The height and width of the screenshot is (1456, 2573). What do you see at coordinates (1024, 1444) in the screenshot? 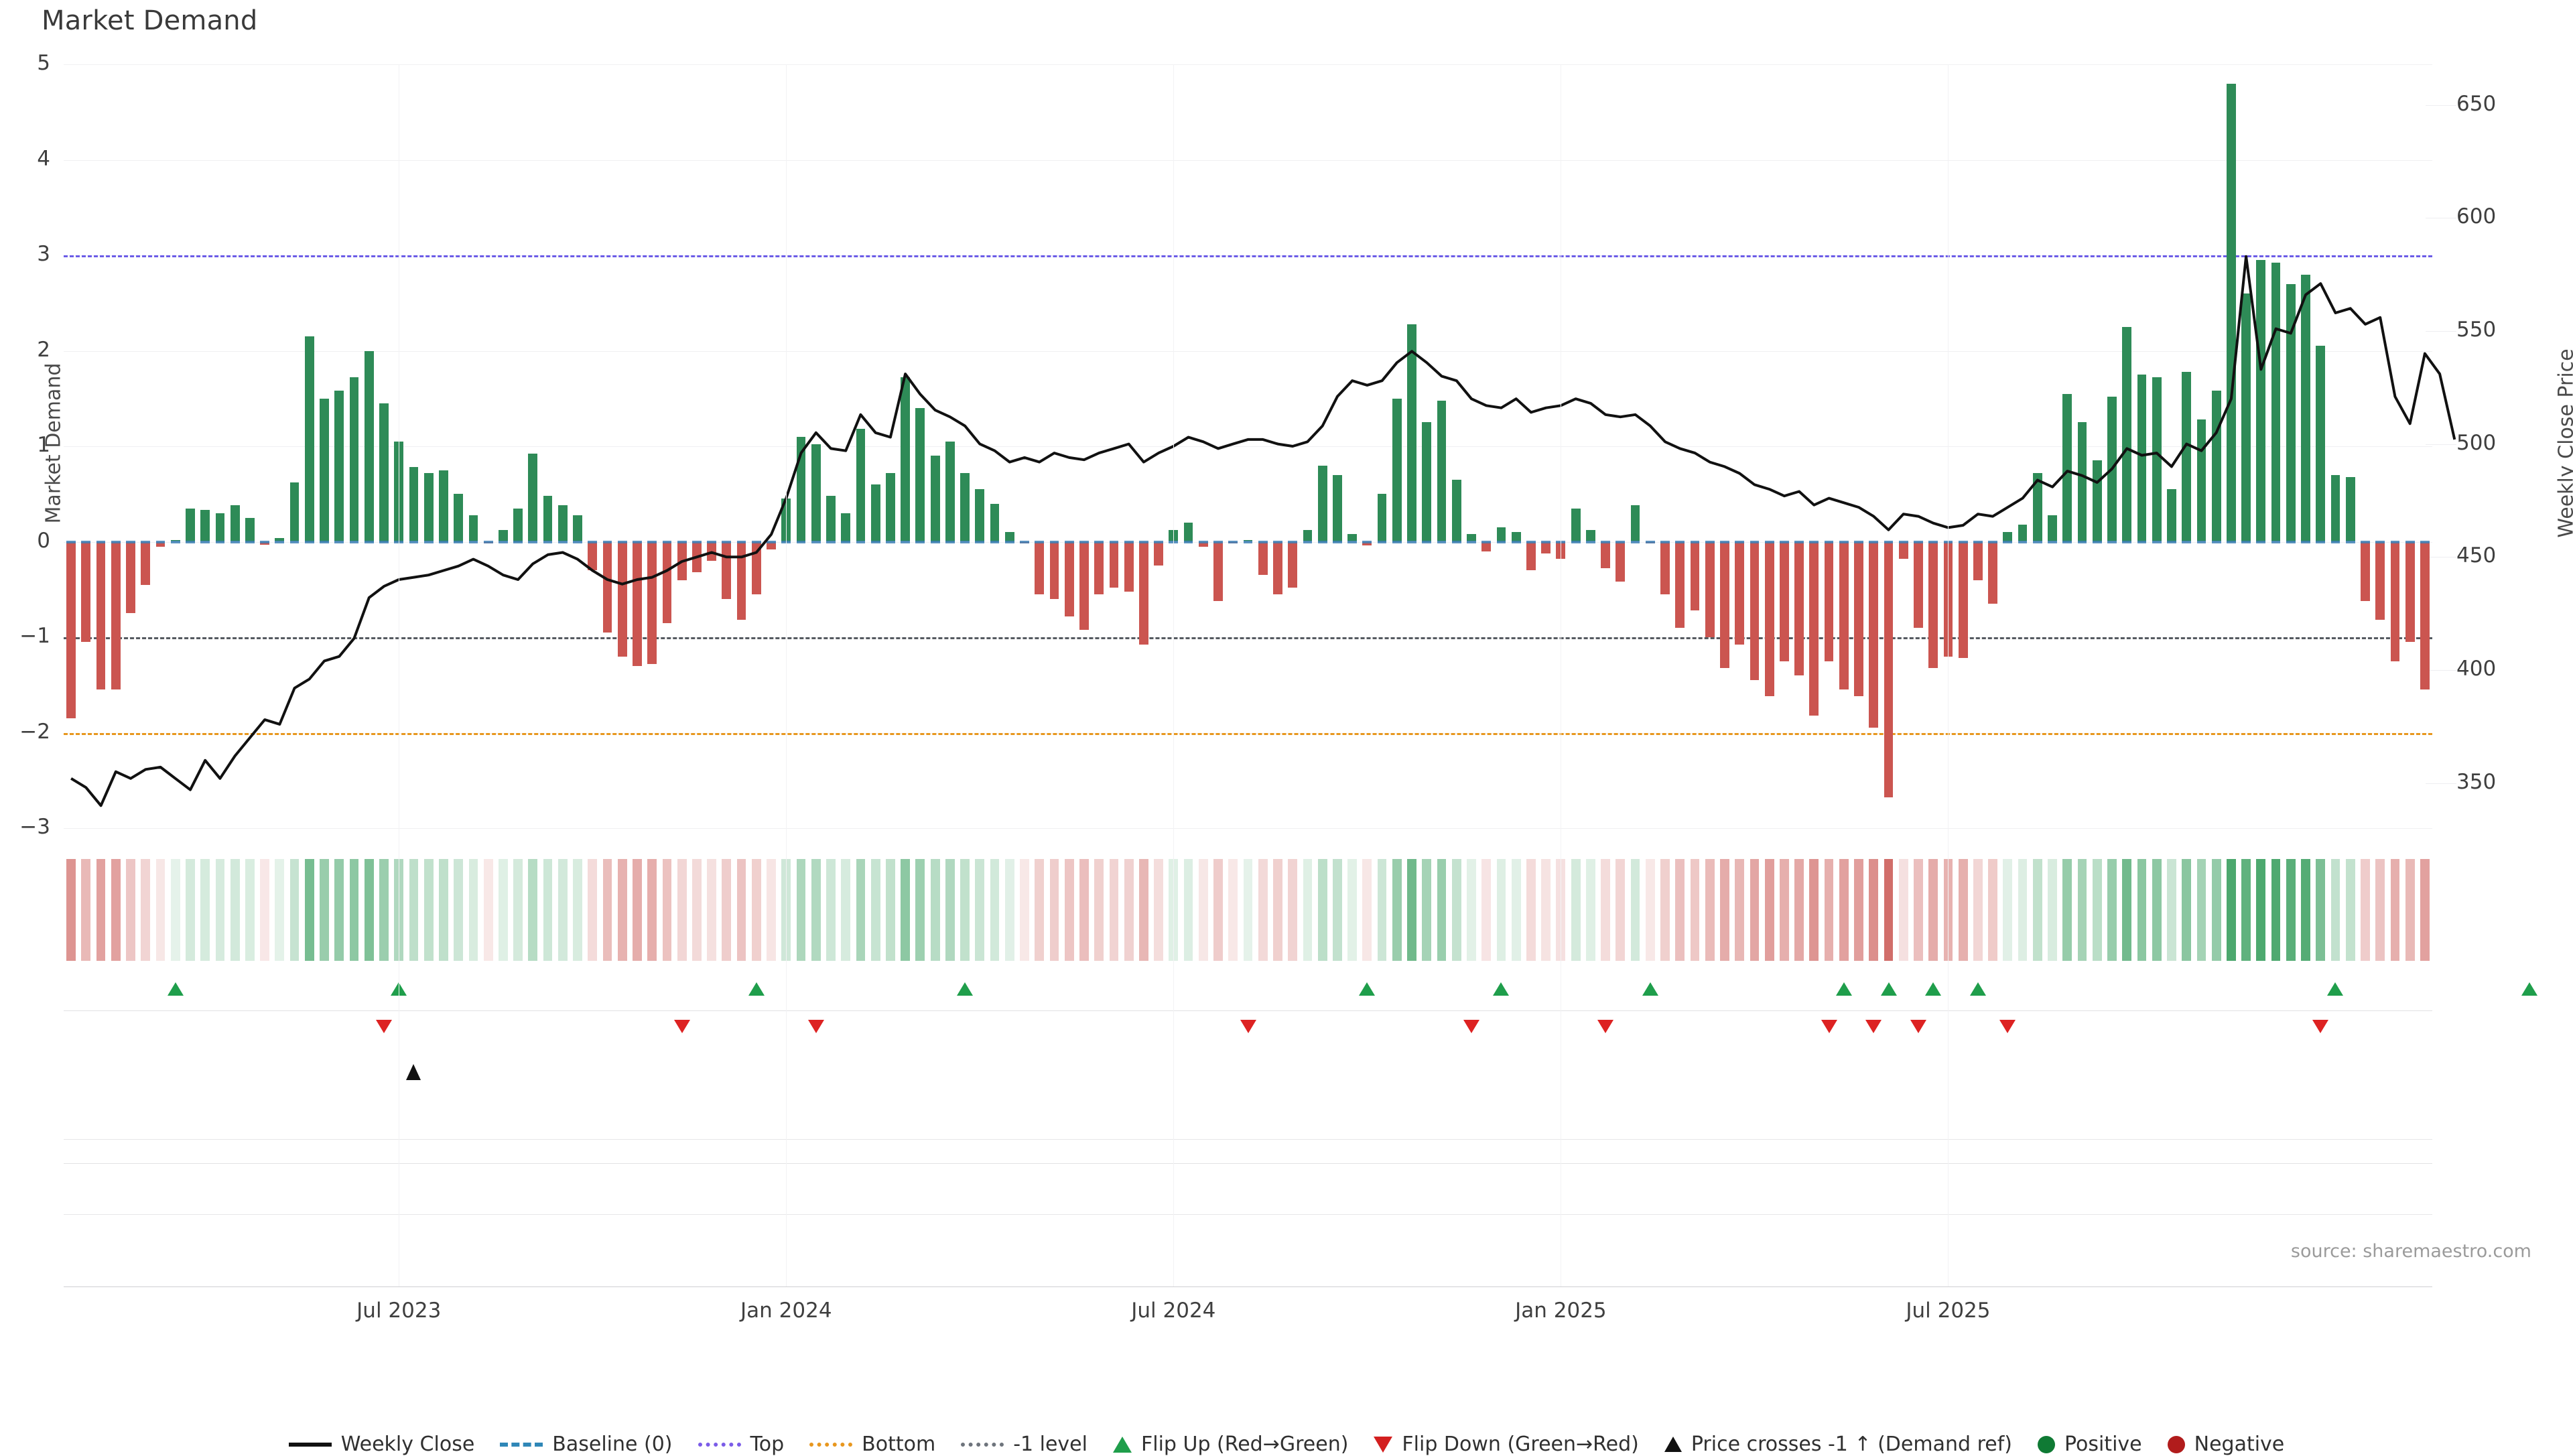
I see `legend-item: -1 level` at bounding box center [1024, 1444].